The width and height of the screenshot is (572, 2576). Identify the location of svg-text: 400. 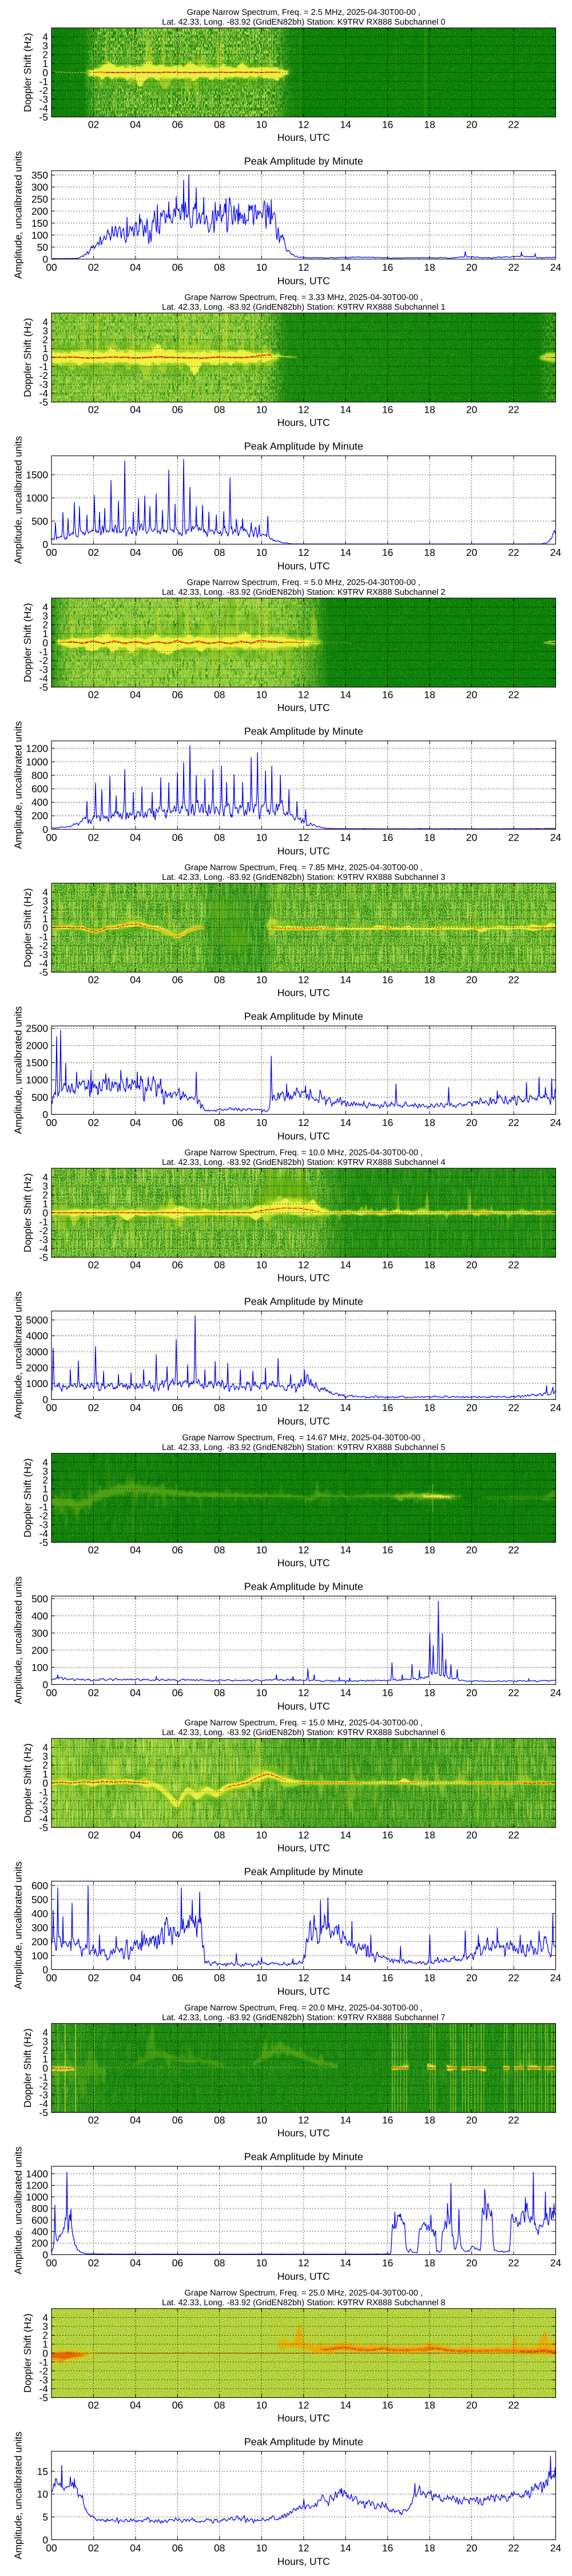
(39, 2231).